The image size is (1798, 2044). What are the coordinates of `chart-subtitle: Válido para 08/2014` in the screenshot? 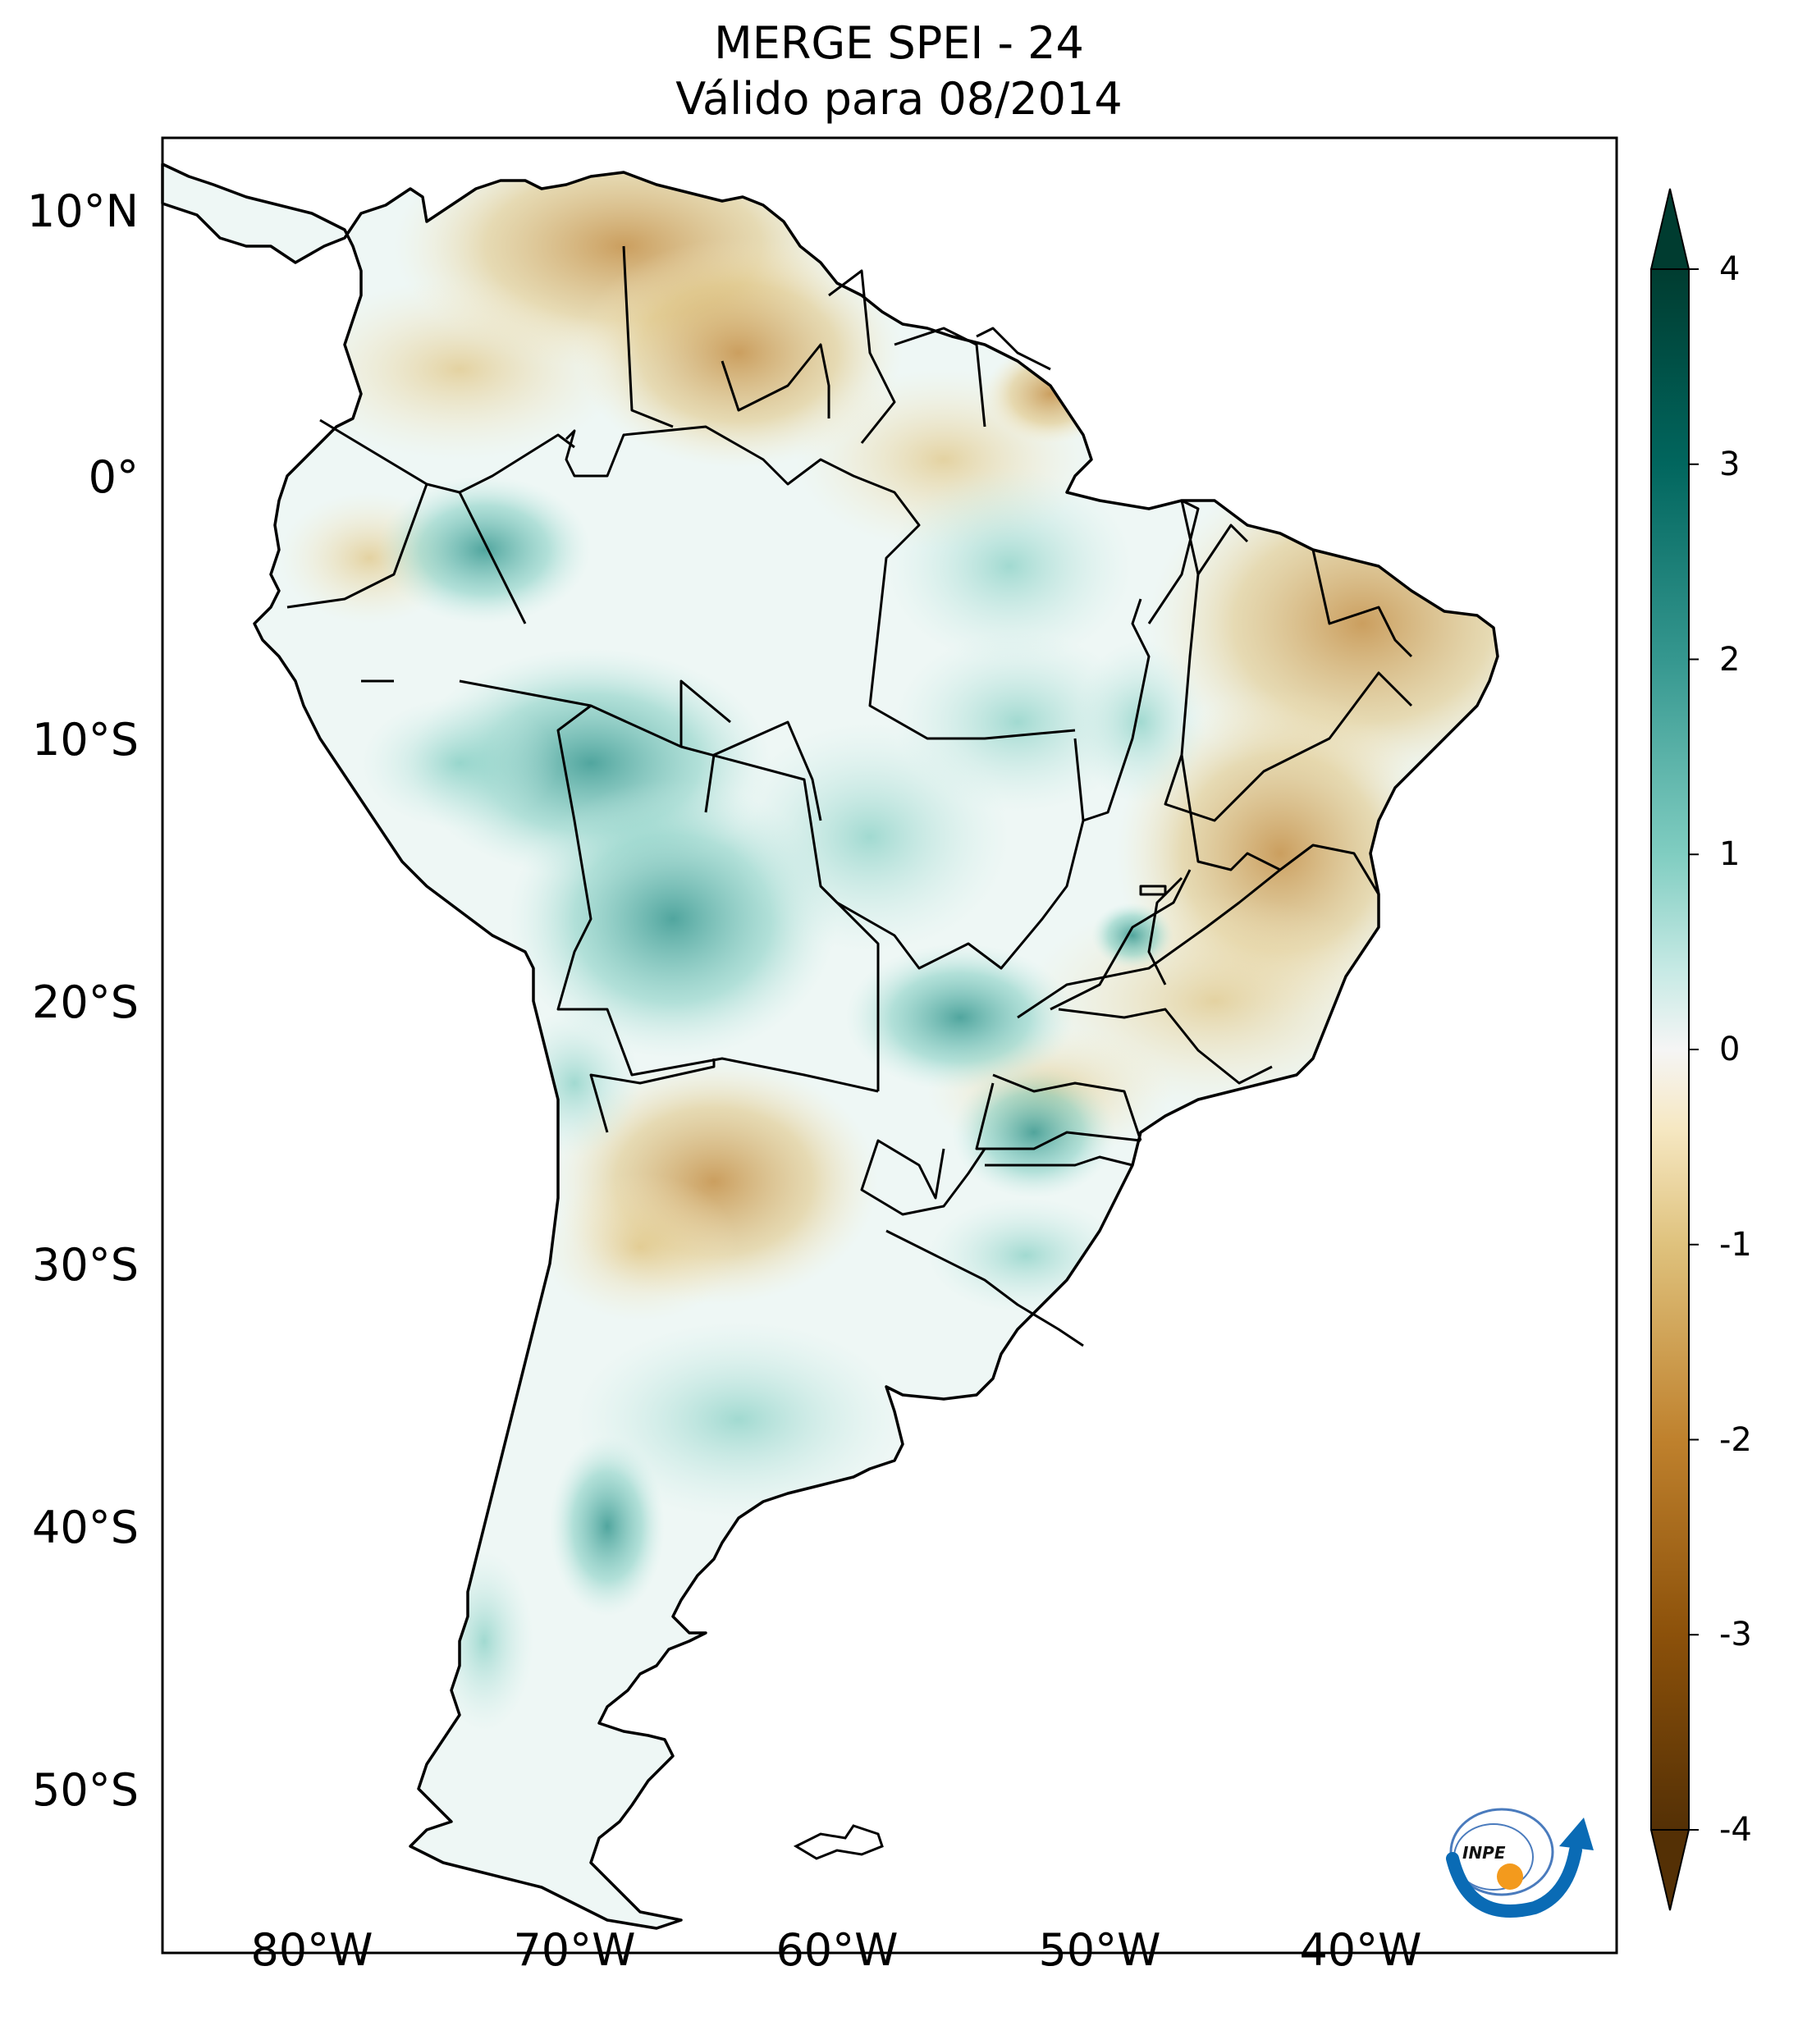 It's located at (899, 99).